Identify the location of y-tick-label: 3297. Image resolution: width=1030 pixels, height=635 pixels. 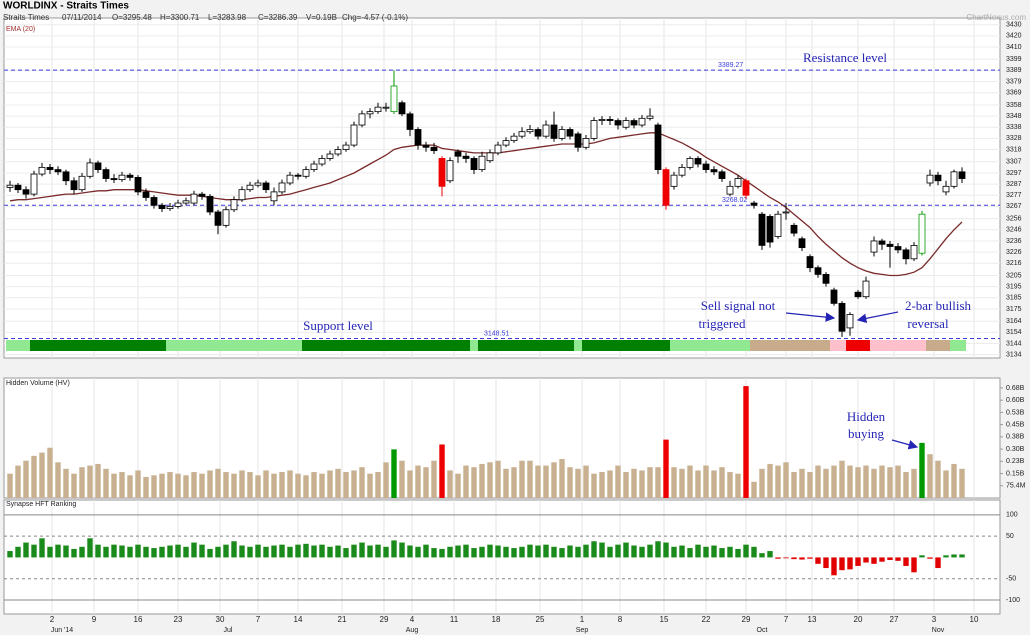
(1014, 173).